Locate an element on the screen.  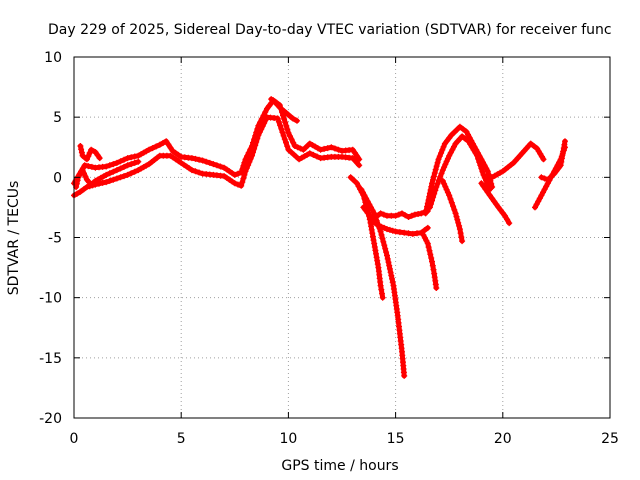
series-band-main-lower is located at coordinates (217, 156).